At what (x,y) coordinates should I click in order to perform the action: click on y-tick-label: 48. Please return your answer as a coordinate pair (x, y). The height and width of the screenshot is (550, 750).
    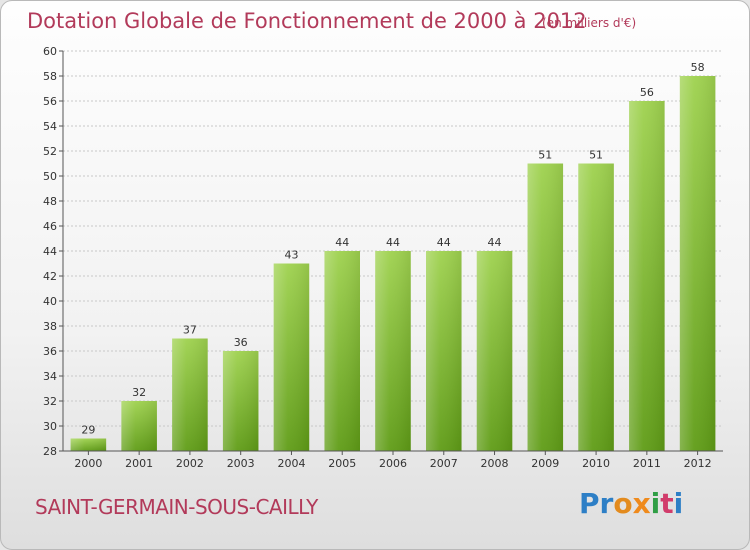
    Looking at the image, I should click on (50, 201).